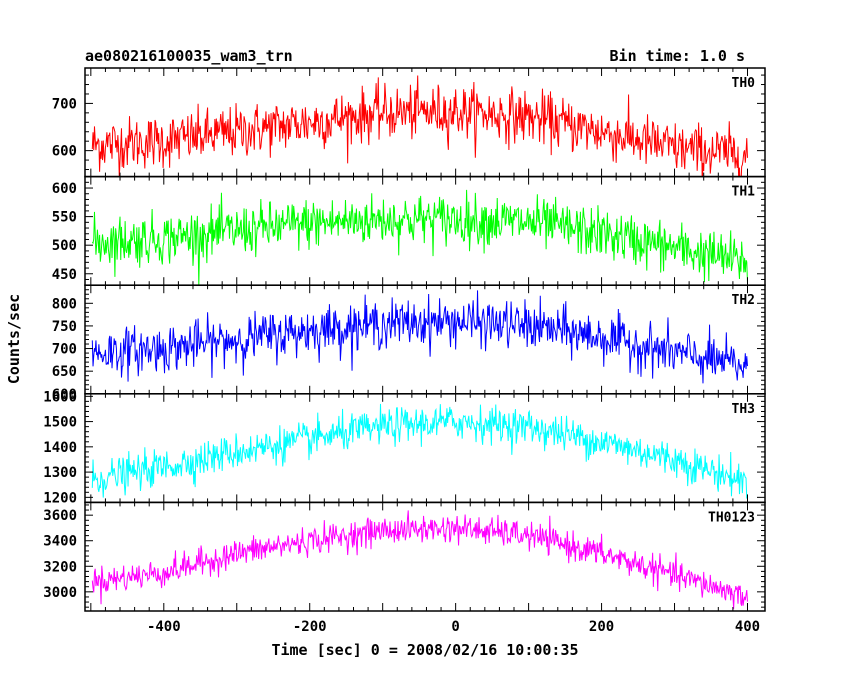 The height and width of the screenshot is (680, 850). What do you see at coordinates (60, 448) in the screenshot?
I see `y-tick-label: 1400` at bounding box center [60, 448].